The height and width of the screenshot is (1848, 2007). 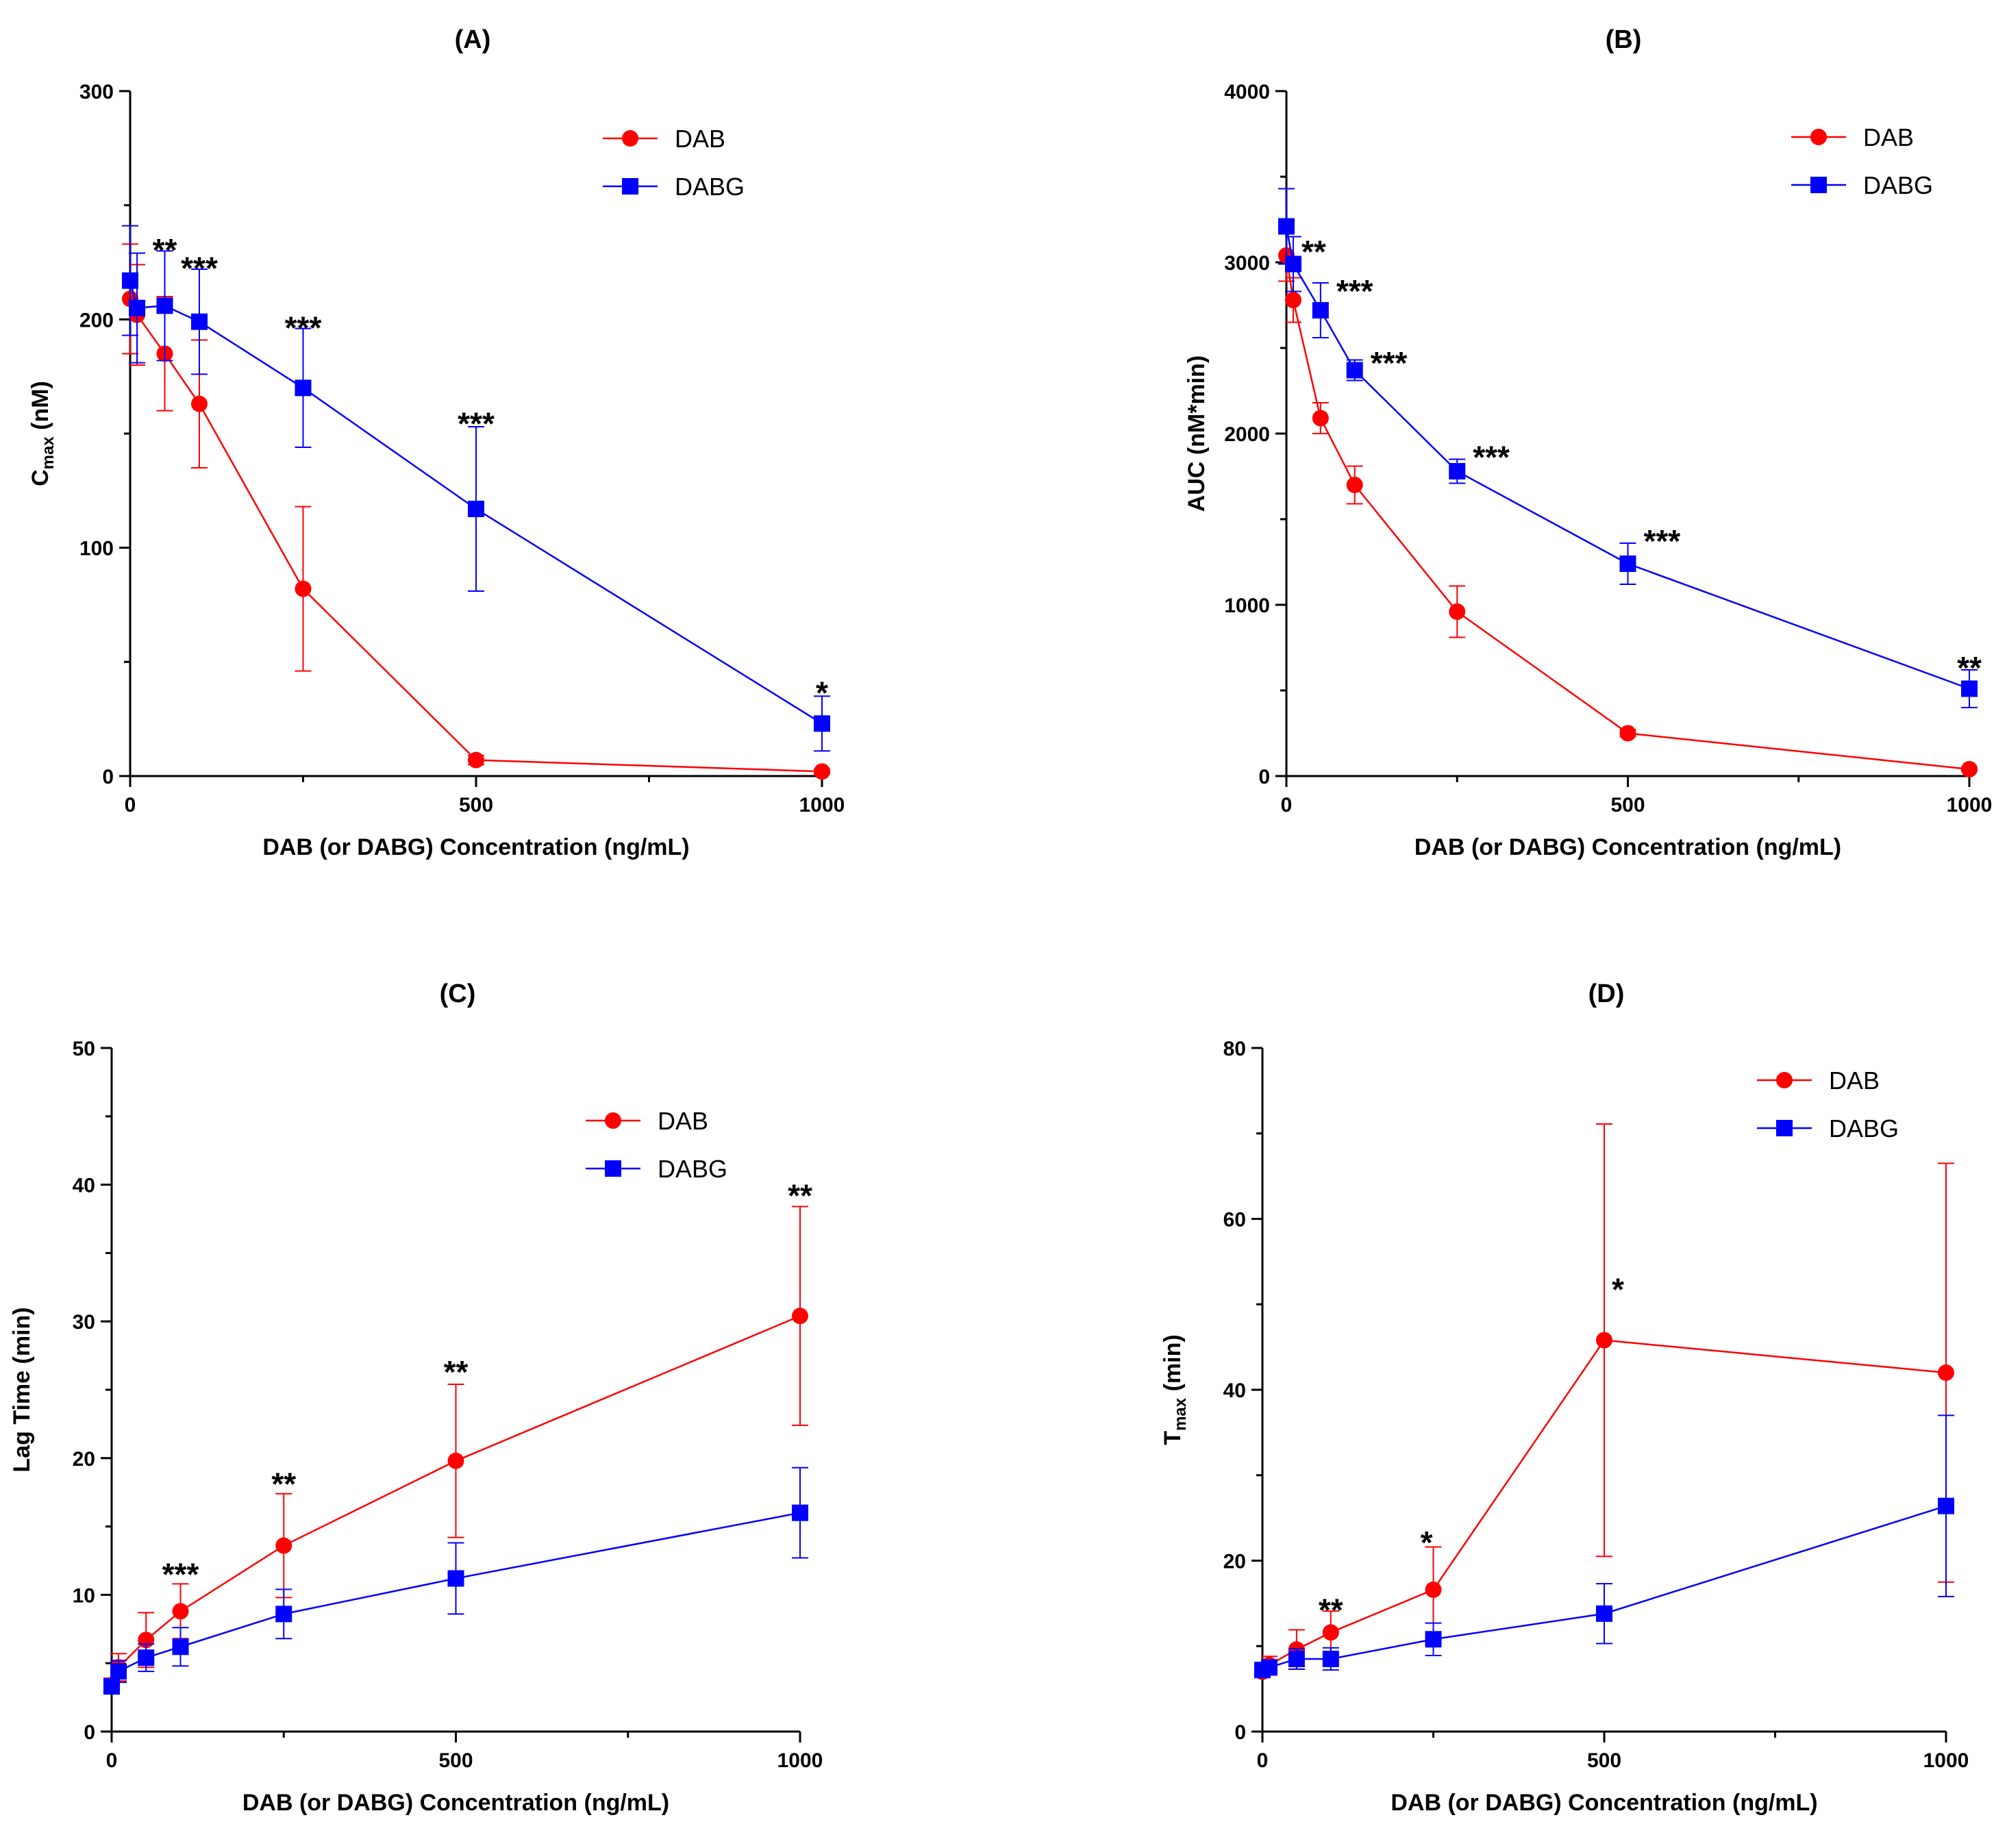 I want to click on y-tick-label: 30, so click(x=84, y=1322).